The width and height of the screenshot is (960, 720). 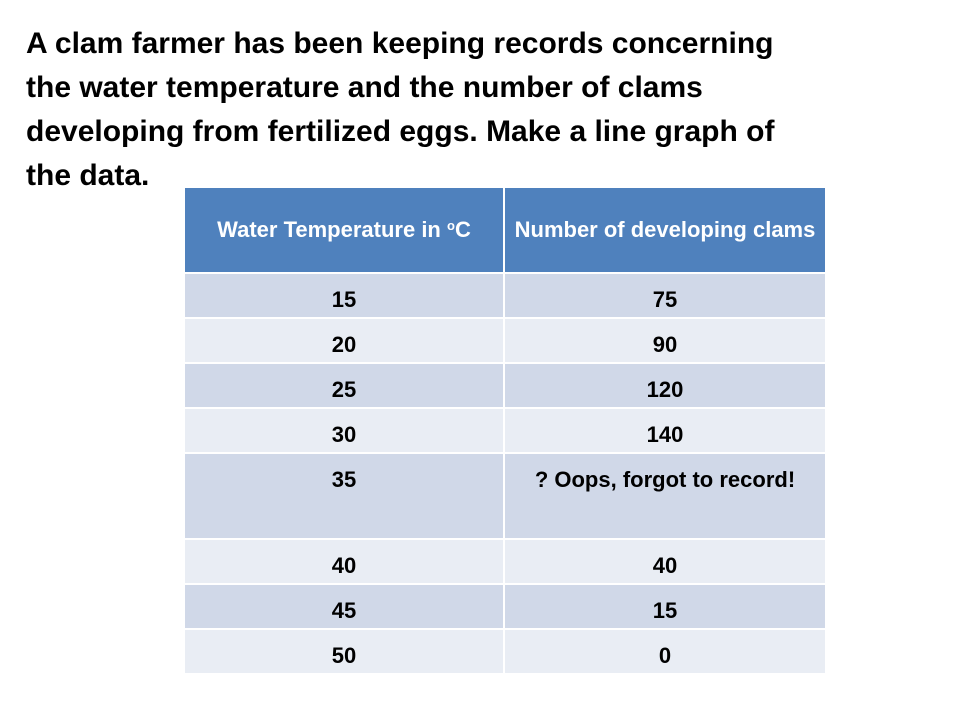 I want to click on degree-symbol: o, so click(x=451, y=225).